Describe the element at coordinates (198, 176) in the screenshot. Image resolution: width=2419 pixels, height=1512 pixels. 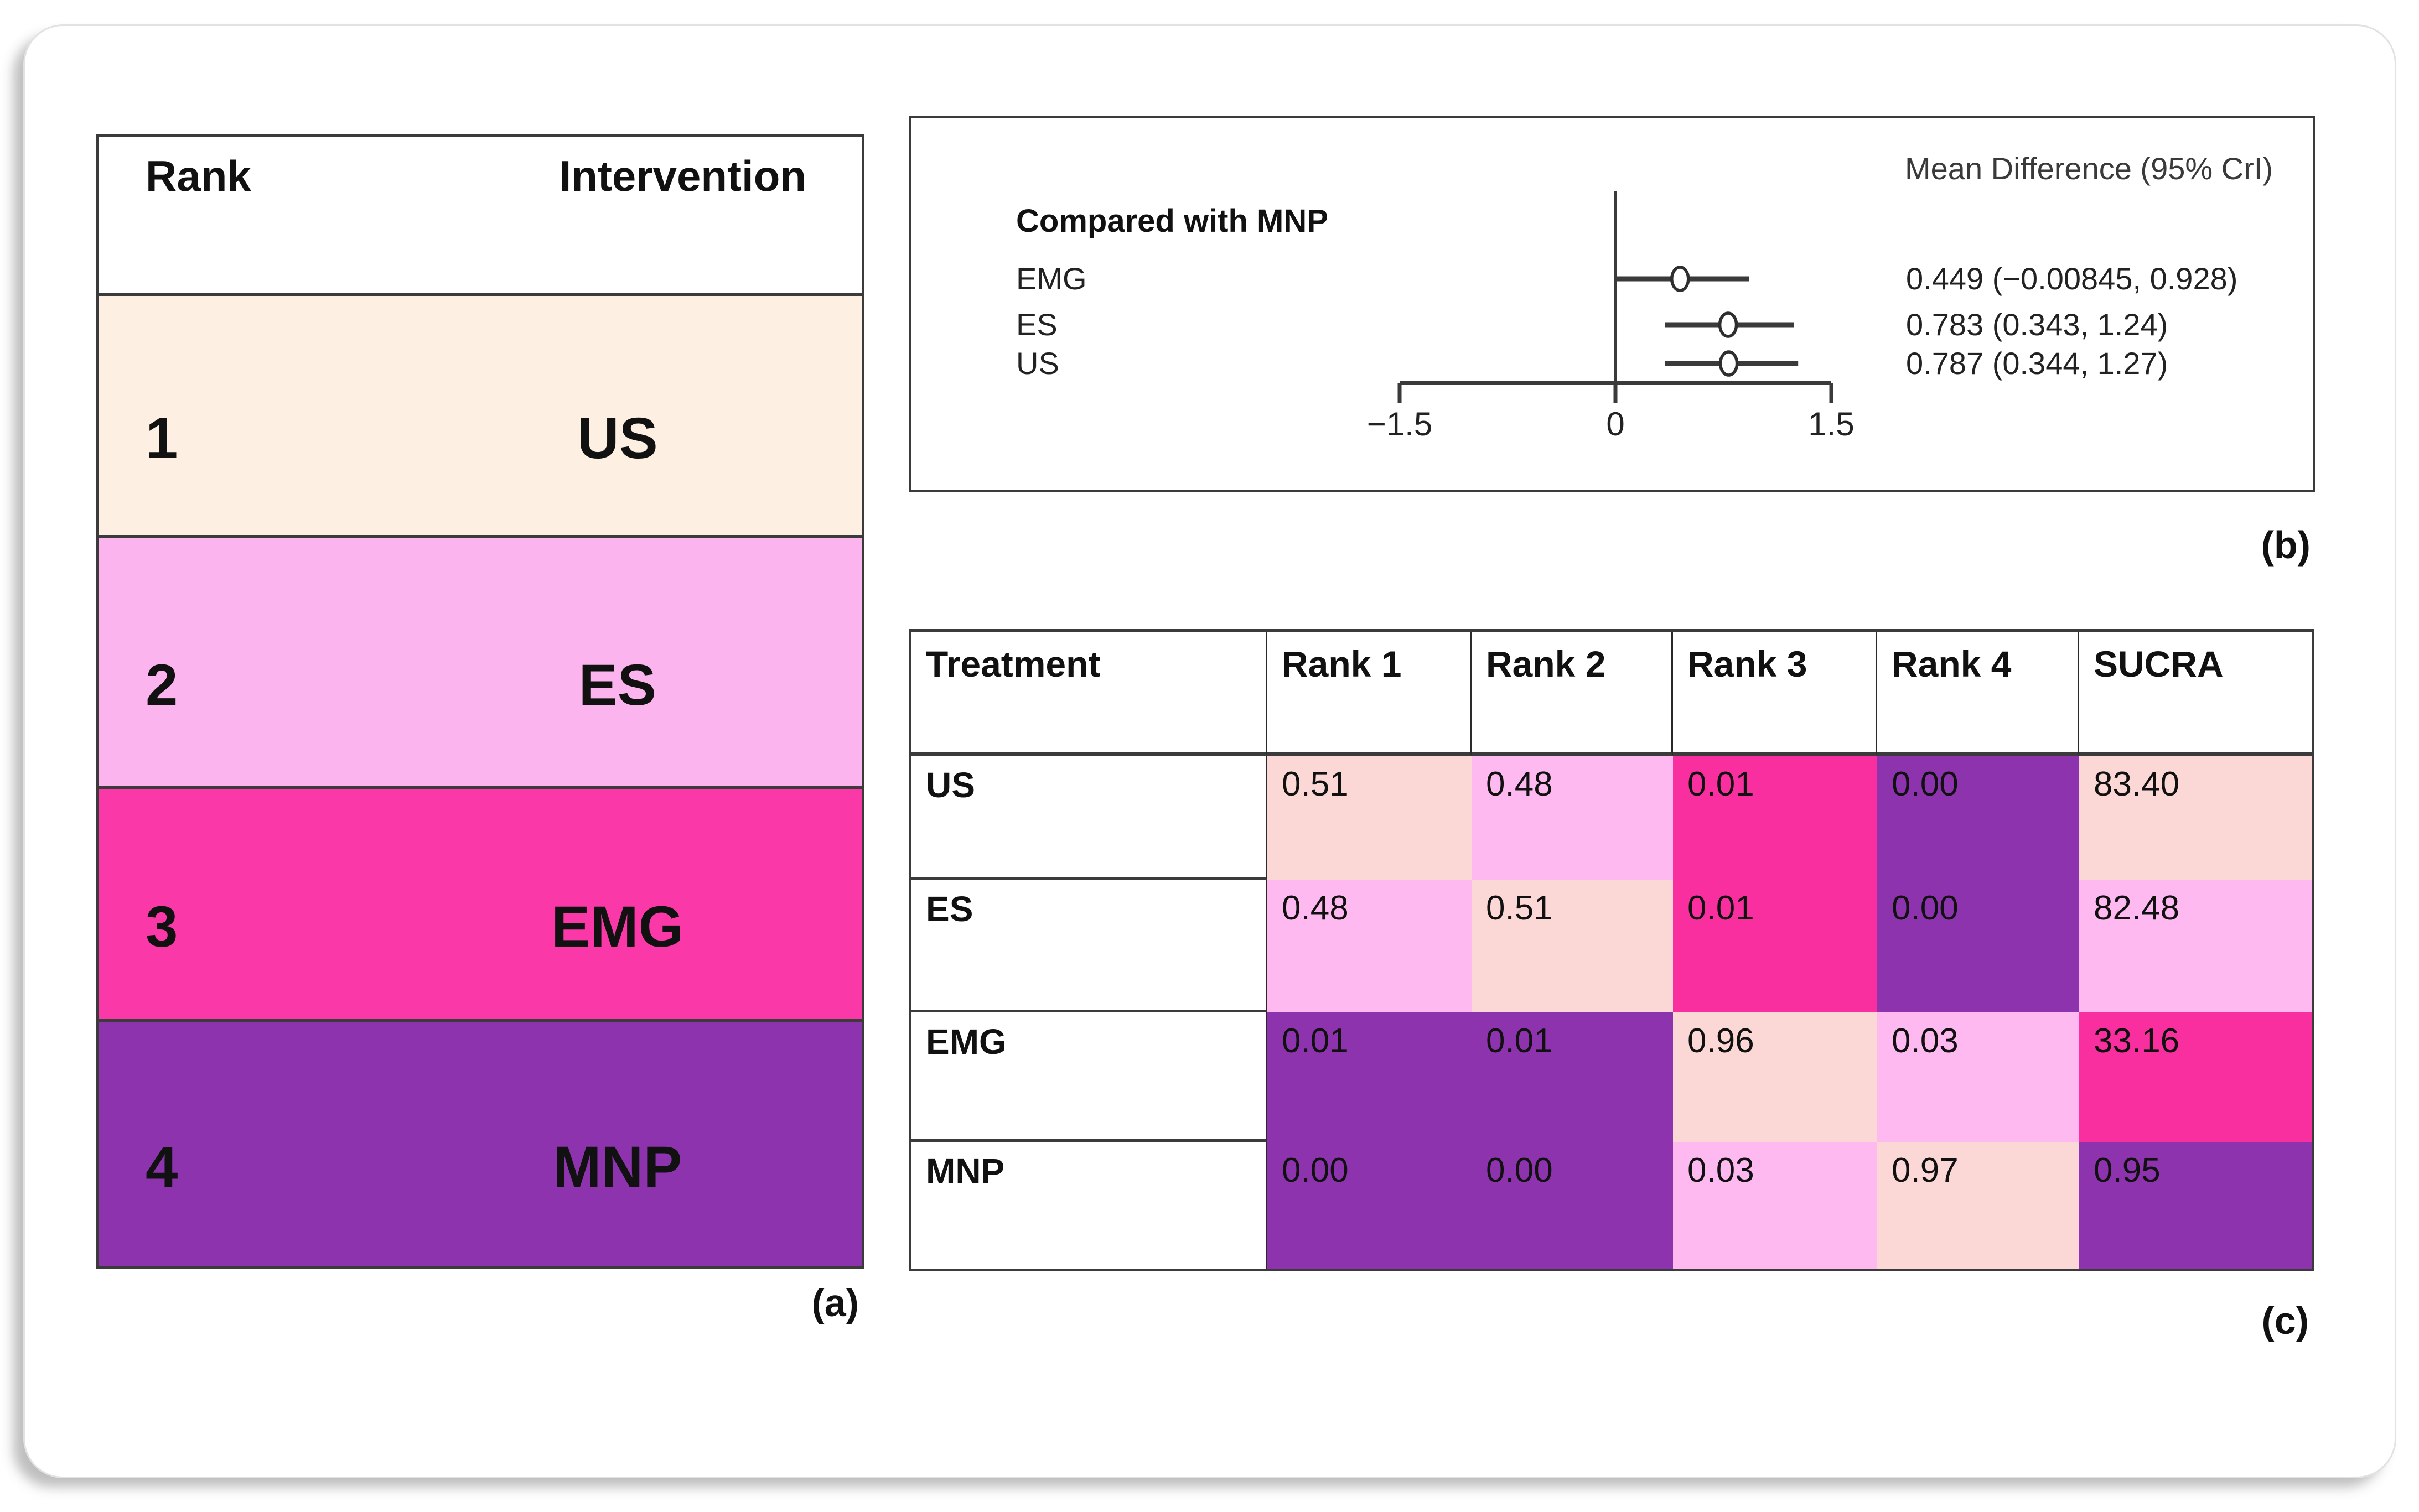
I see `rank-column-header: Rank` at that location.